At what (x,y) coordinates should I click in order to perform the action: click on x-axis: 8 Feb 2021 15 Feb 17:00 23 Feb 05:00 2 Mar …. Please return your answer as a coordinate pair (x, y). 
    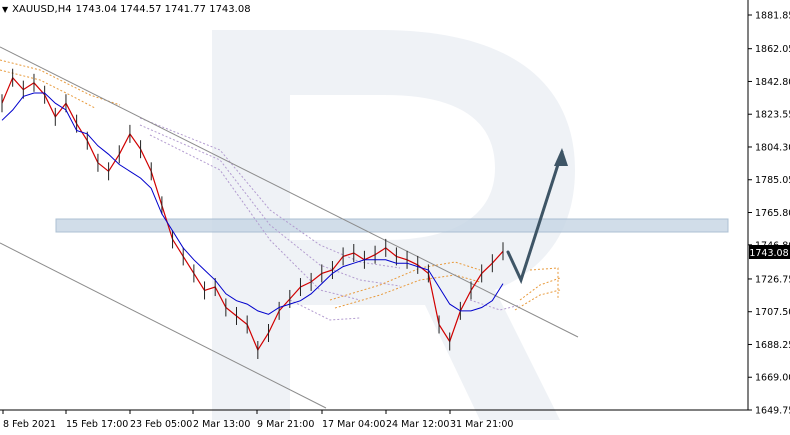
    Looking at the image, I should click on (257, 420).